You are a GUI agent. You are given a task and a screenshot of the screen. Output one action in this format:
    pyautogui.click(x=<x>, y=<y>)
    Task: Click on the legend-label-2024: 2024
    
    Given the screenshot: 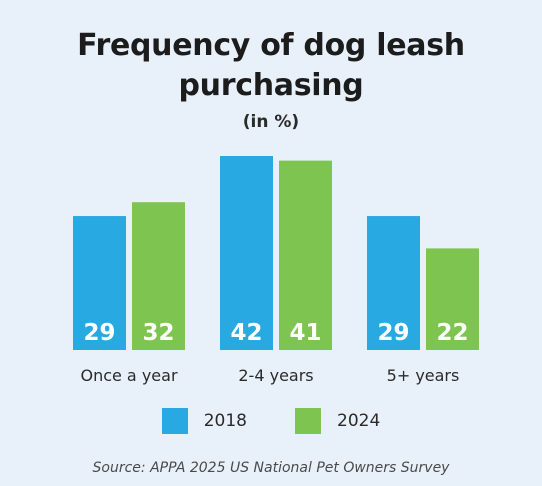 What is the action you would take?
    pyautogui.click(x=359, y=421)
    